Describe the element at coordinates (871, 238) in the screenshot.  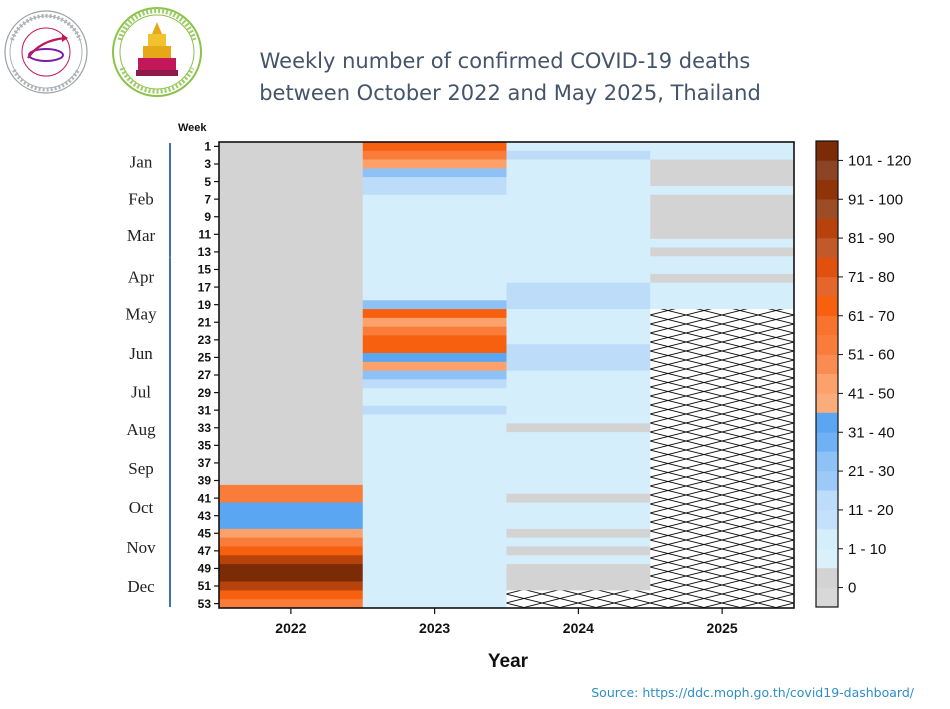
I see `legend-label-2: 81 - 90` at that location.